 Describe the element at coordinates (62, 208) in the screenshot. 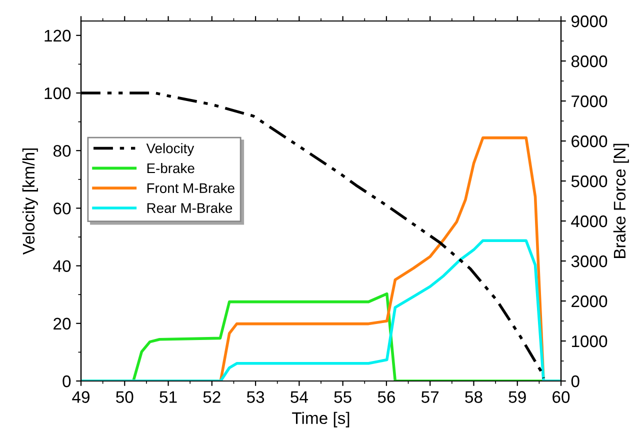

I see `y-tick-label: 60` at that location.